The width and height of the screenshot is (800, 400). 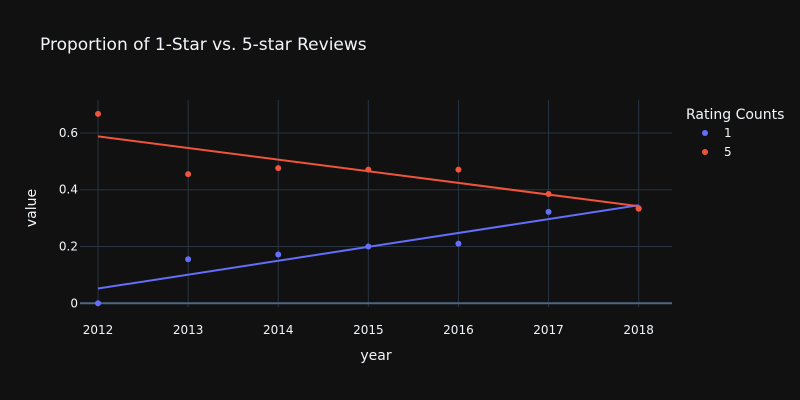 I want to click on x-tick-label: 2014, so click(x=278, y=330).